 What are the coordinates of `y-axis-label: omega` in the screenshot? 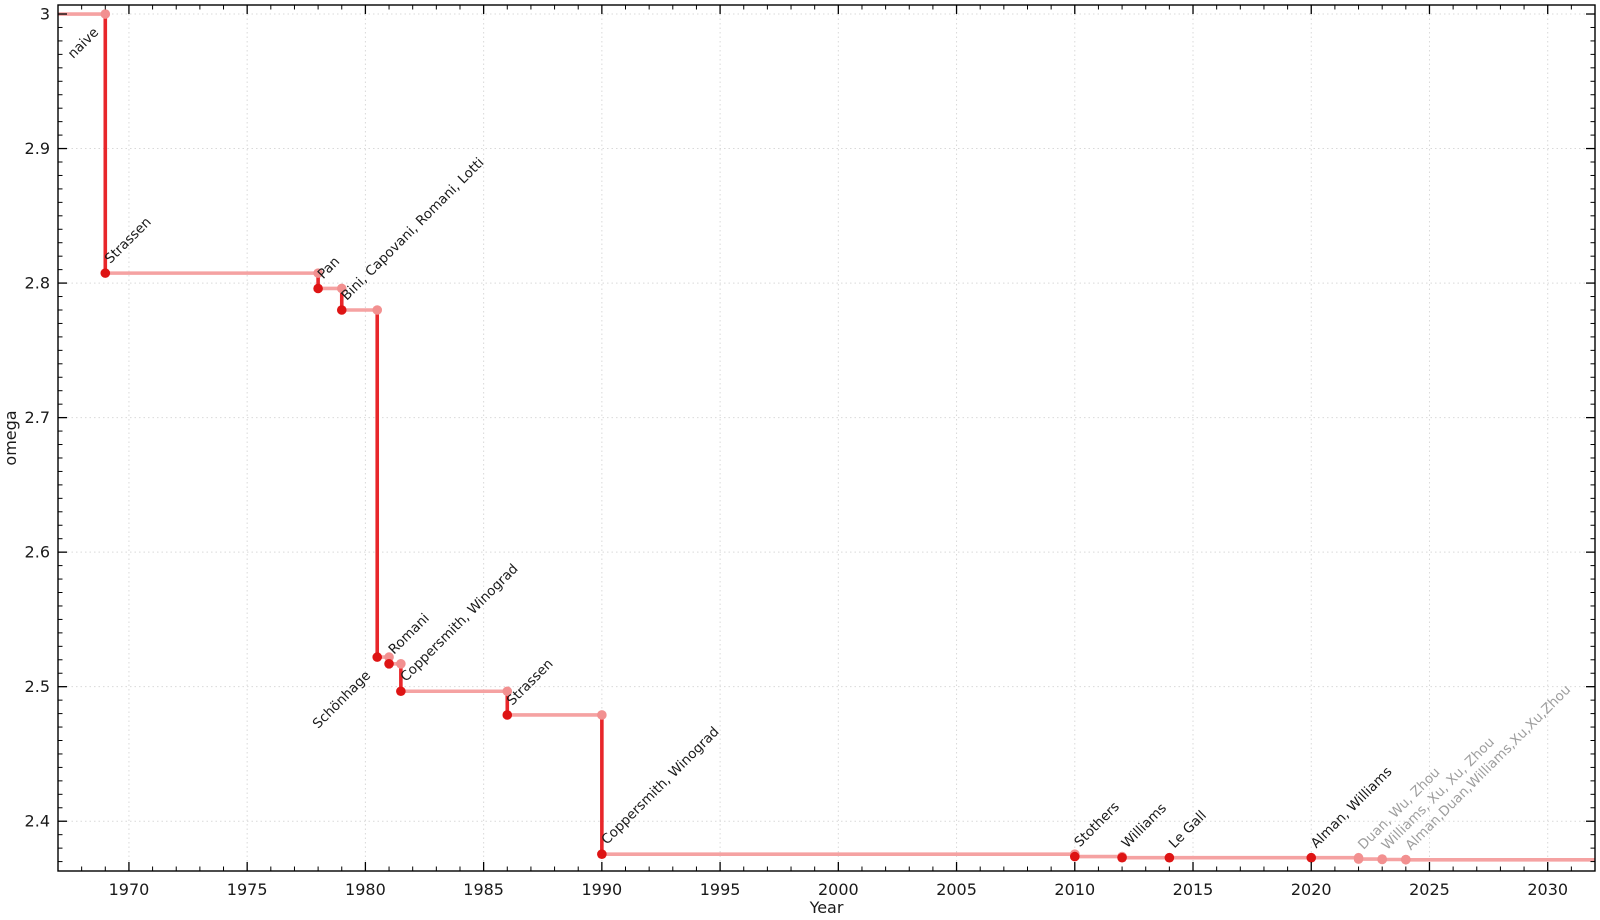 It's located at (10, 437).